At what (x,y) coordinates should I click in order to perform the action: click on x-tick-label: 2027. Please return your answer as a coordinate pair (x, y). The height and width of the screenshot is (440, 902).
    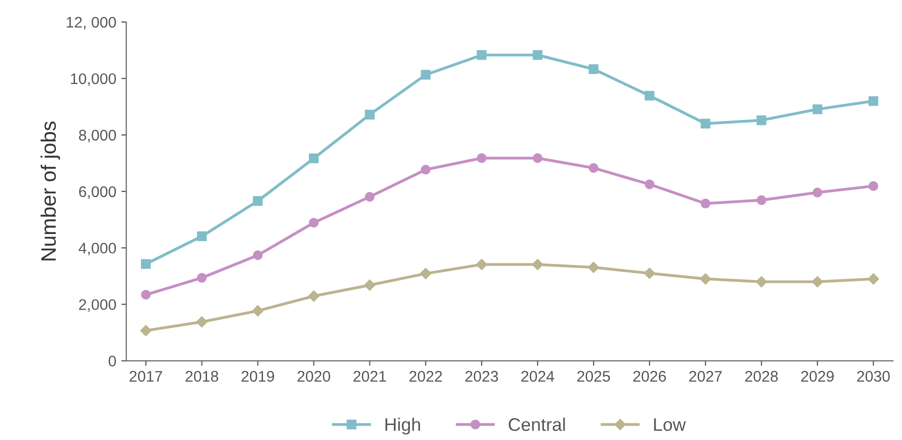
    Looking at the image, I should click on (705, 376).